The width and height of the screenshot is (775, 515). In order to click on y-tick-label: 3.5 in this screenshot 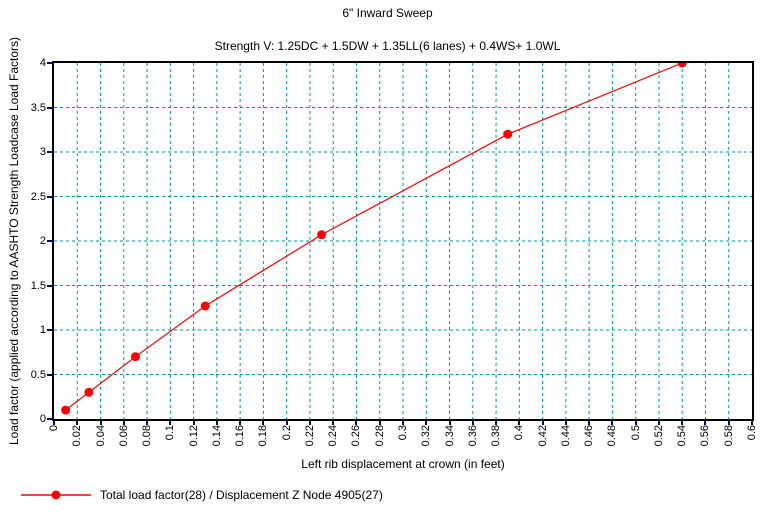, I will do `click(38, 107)`.